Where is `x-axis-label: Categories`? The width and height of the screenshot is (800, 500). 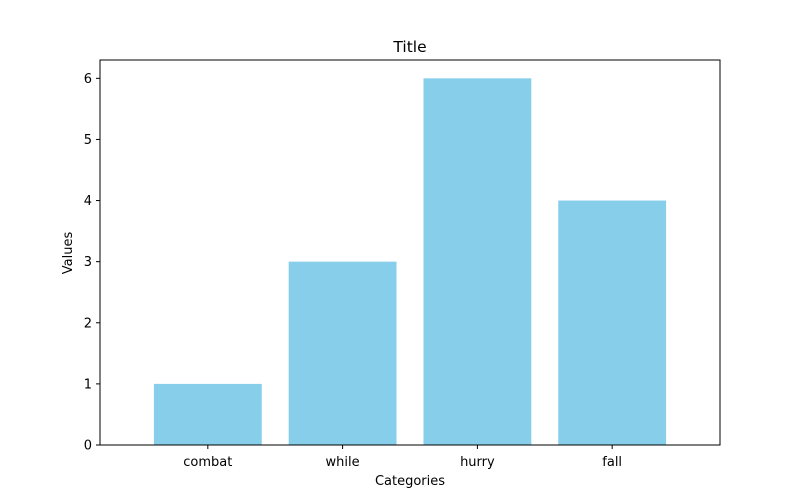 x-axis-label: Categories is located at coordinates (410, 481).